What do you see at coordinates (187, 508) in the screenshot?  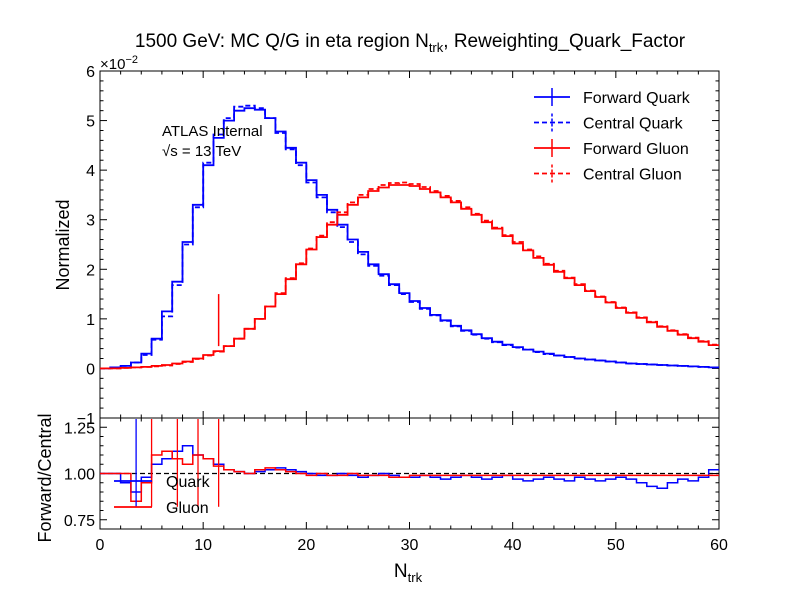 I see `ratio-legend-label: Gluon` at bounding box center [187, 508].